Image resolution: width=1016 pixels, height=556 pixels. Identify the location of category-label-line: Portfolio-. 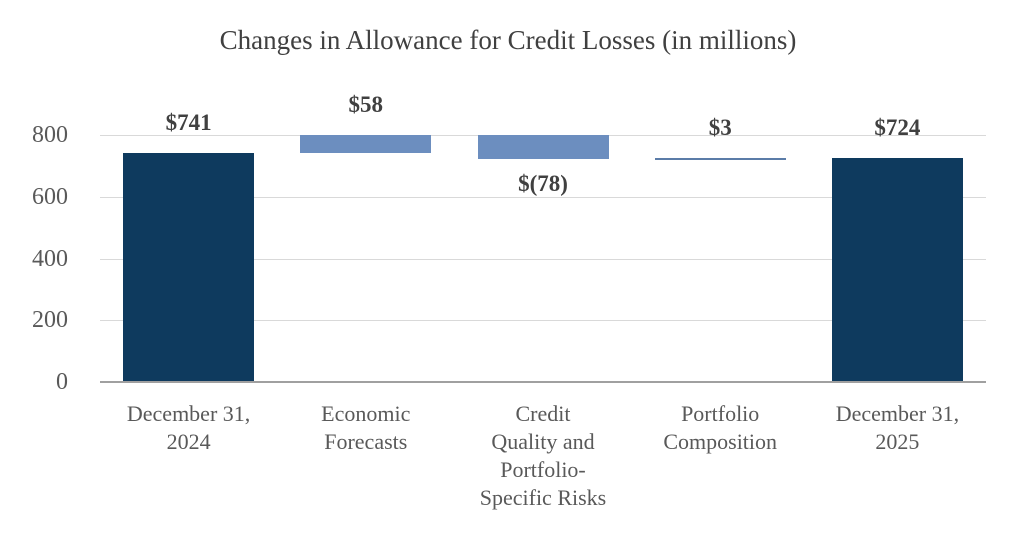
(543, 469).